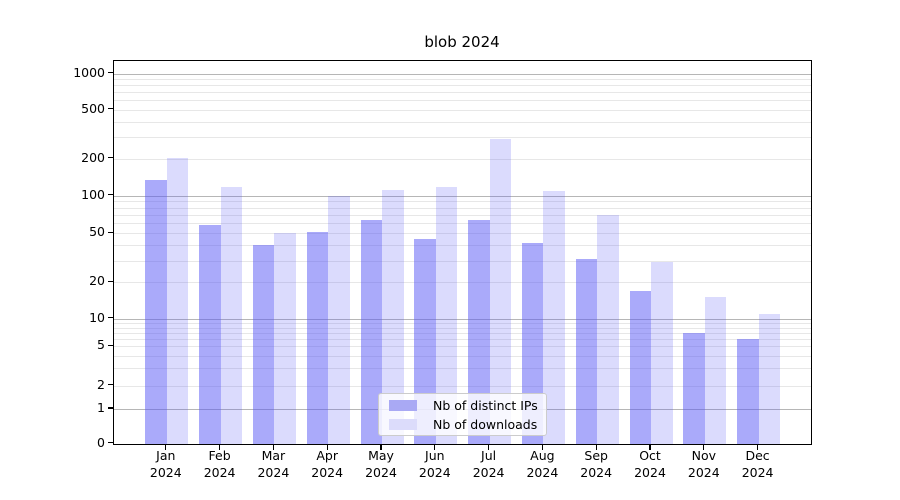 The image size is (900, 500). I want to click on bar-downloads-nov, so click(715, 370).